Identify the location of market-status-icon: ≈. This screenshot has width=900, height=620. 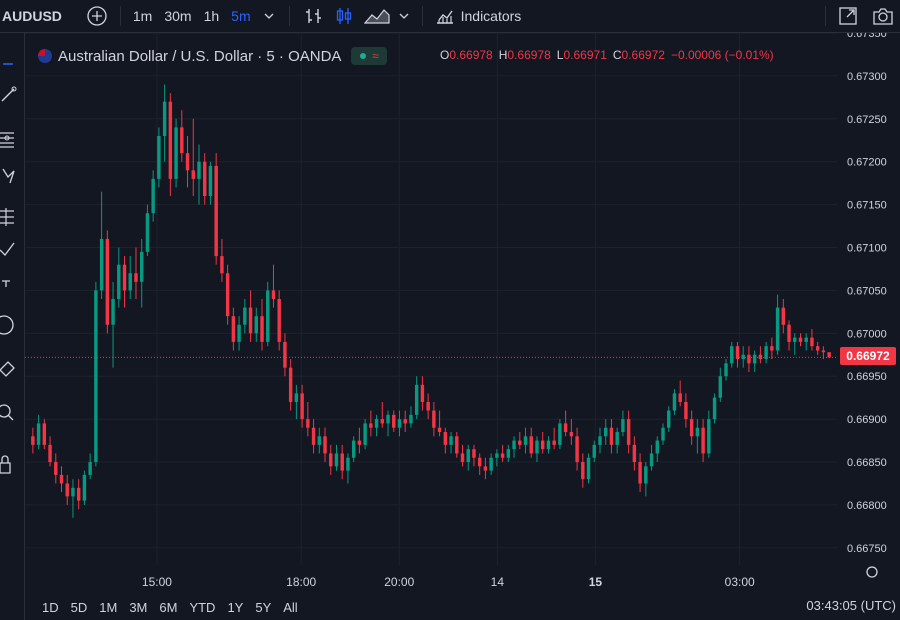
(369, 56).